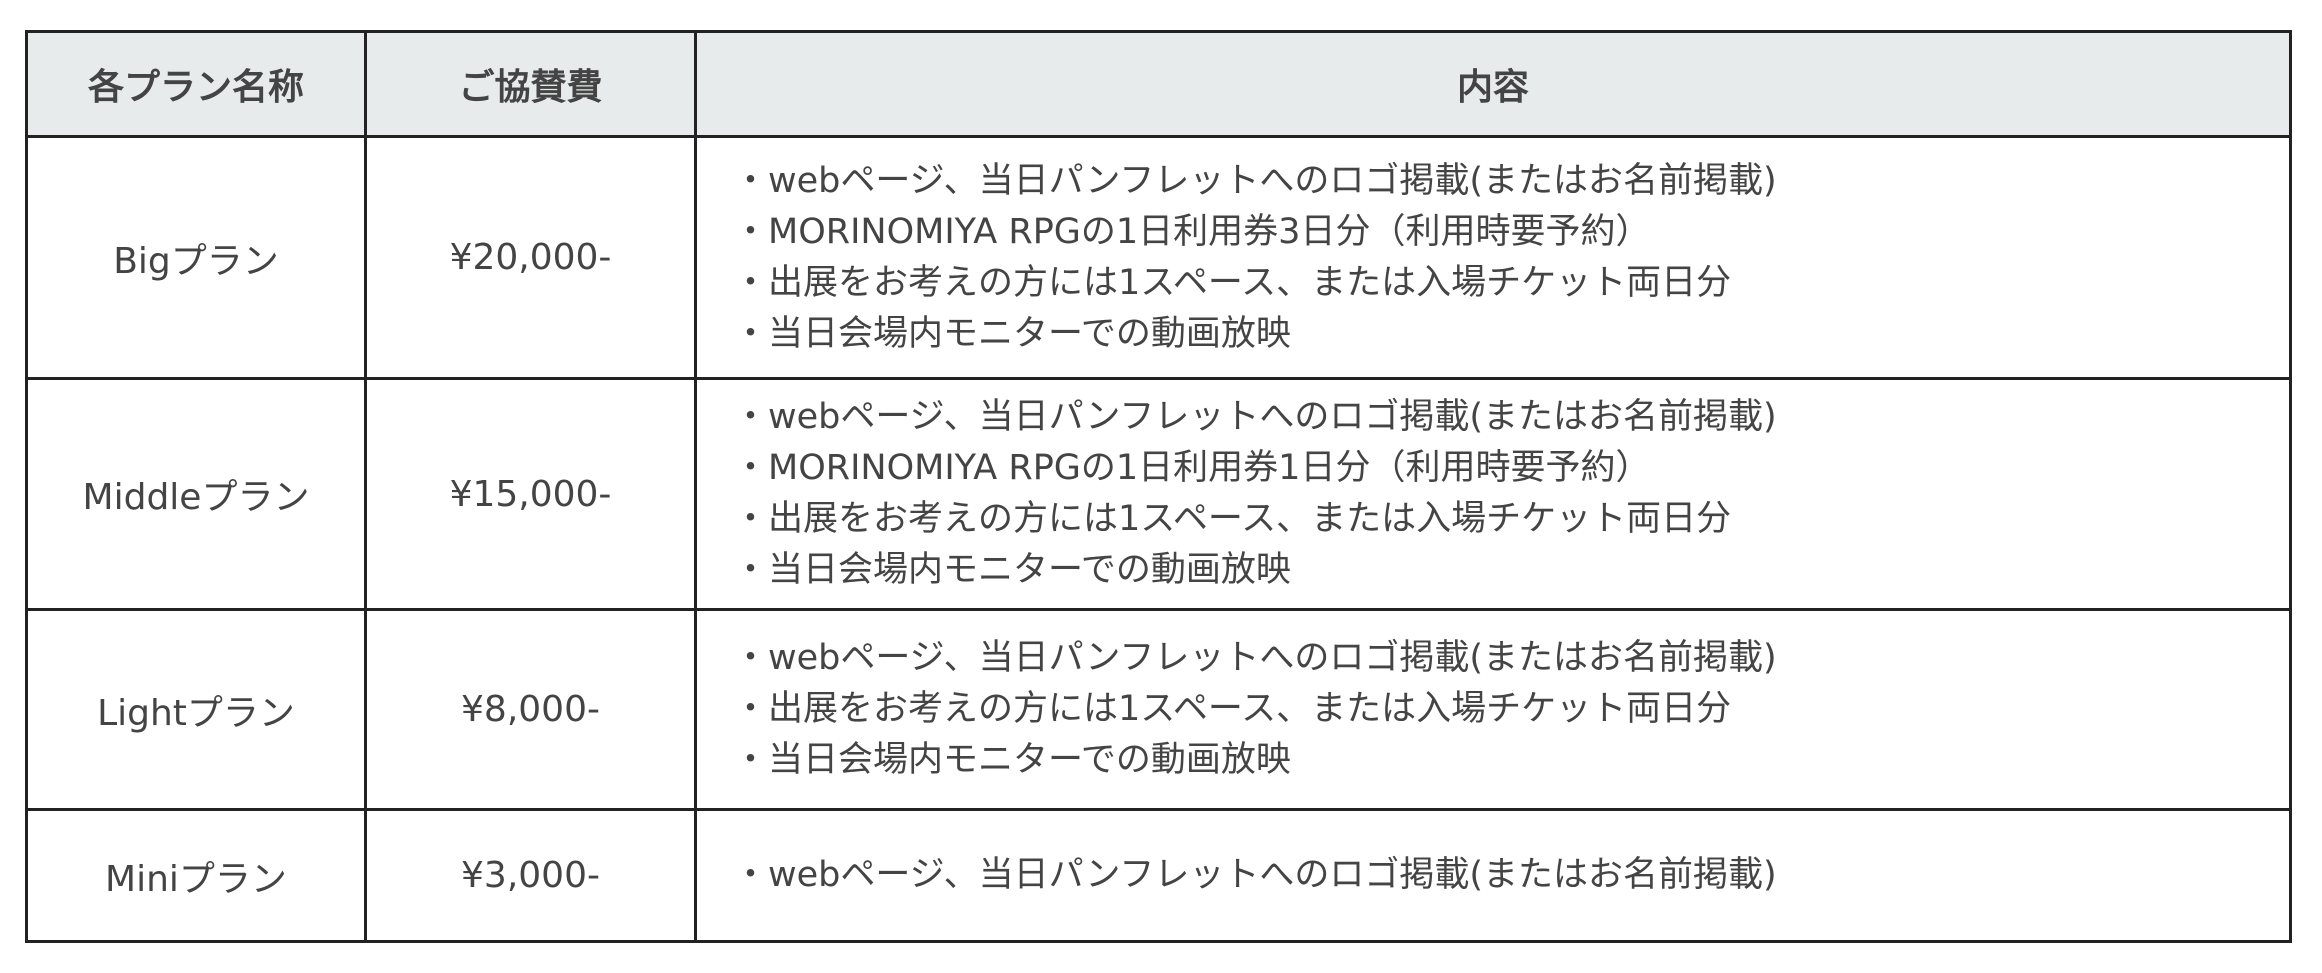 This screenshot has height=973, width=2322. What do you see at coordinates (1192, 468) in the screenshot?
I see `content-item: ・MORINOMIYA RPGの1日利用券1日分（利用時要予約）` at bounding box center [1192, 468].